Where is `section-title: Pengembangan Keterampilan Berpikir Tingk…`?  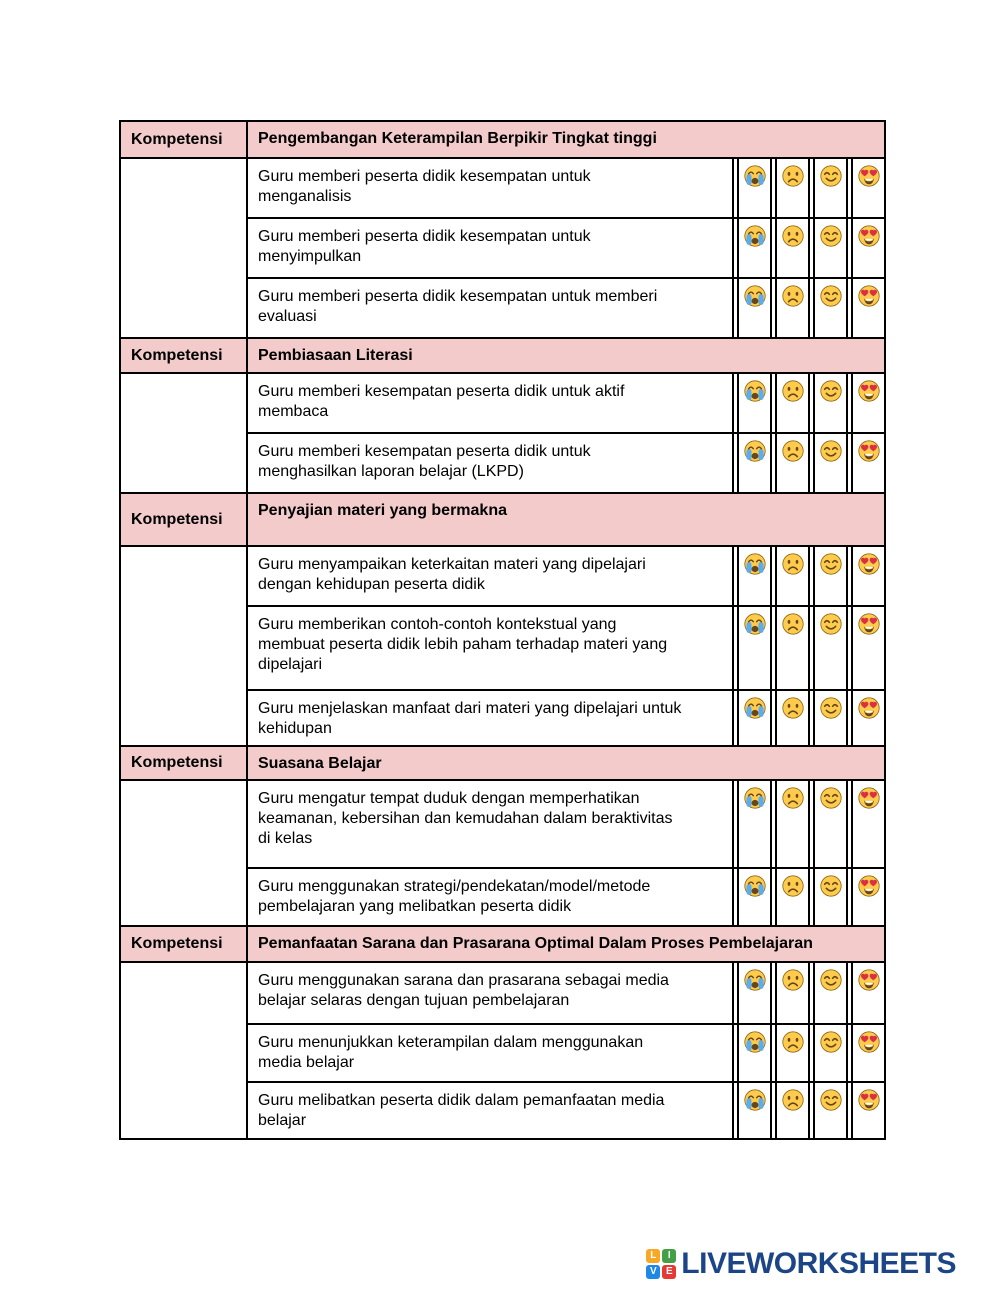 section-title: Pengembangan Keterampilan Berpikir Tingk… is located at coordinates (566, 139).